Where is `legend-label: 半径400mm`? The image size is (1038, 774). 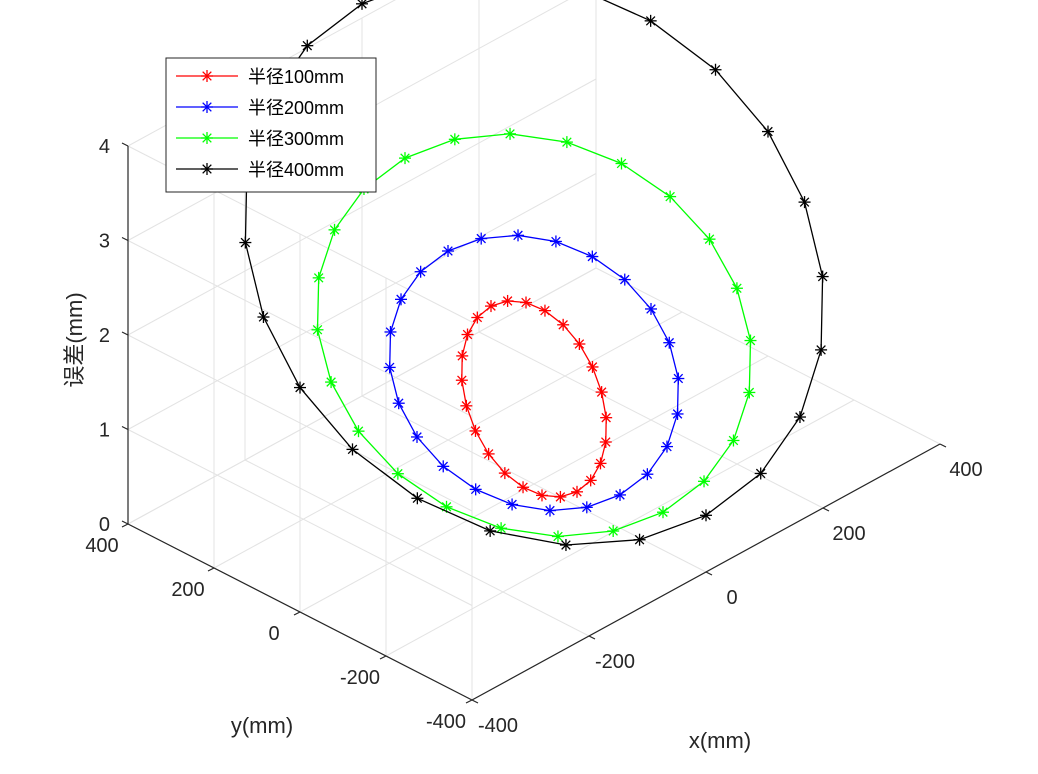
legend-label: 半径400mm is located at coordinates (296, 170).